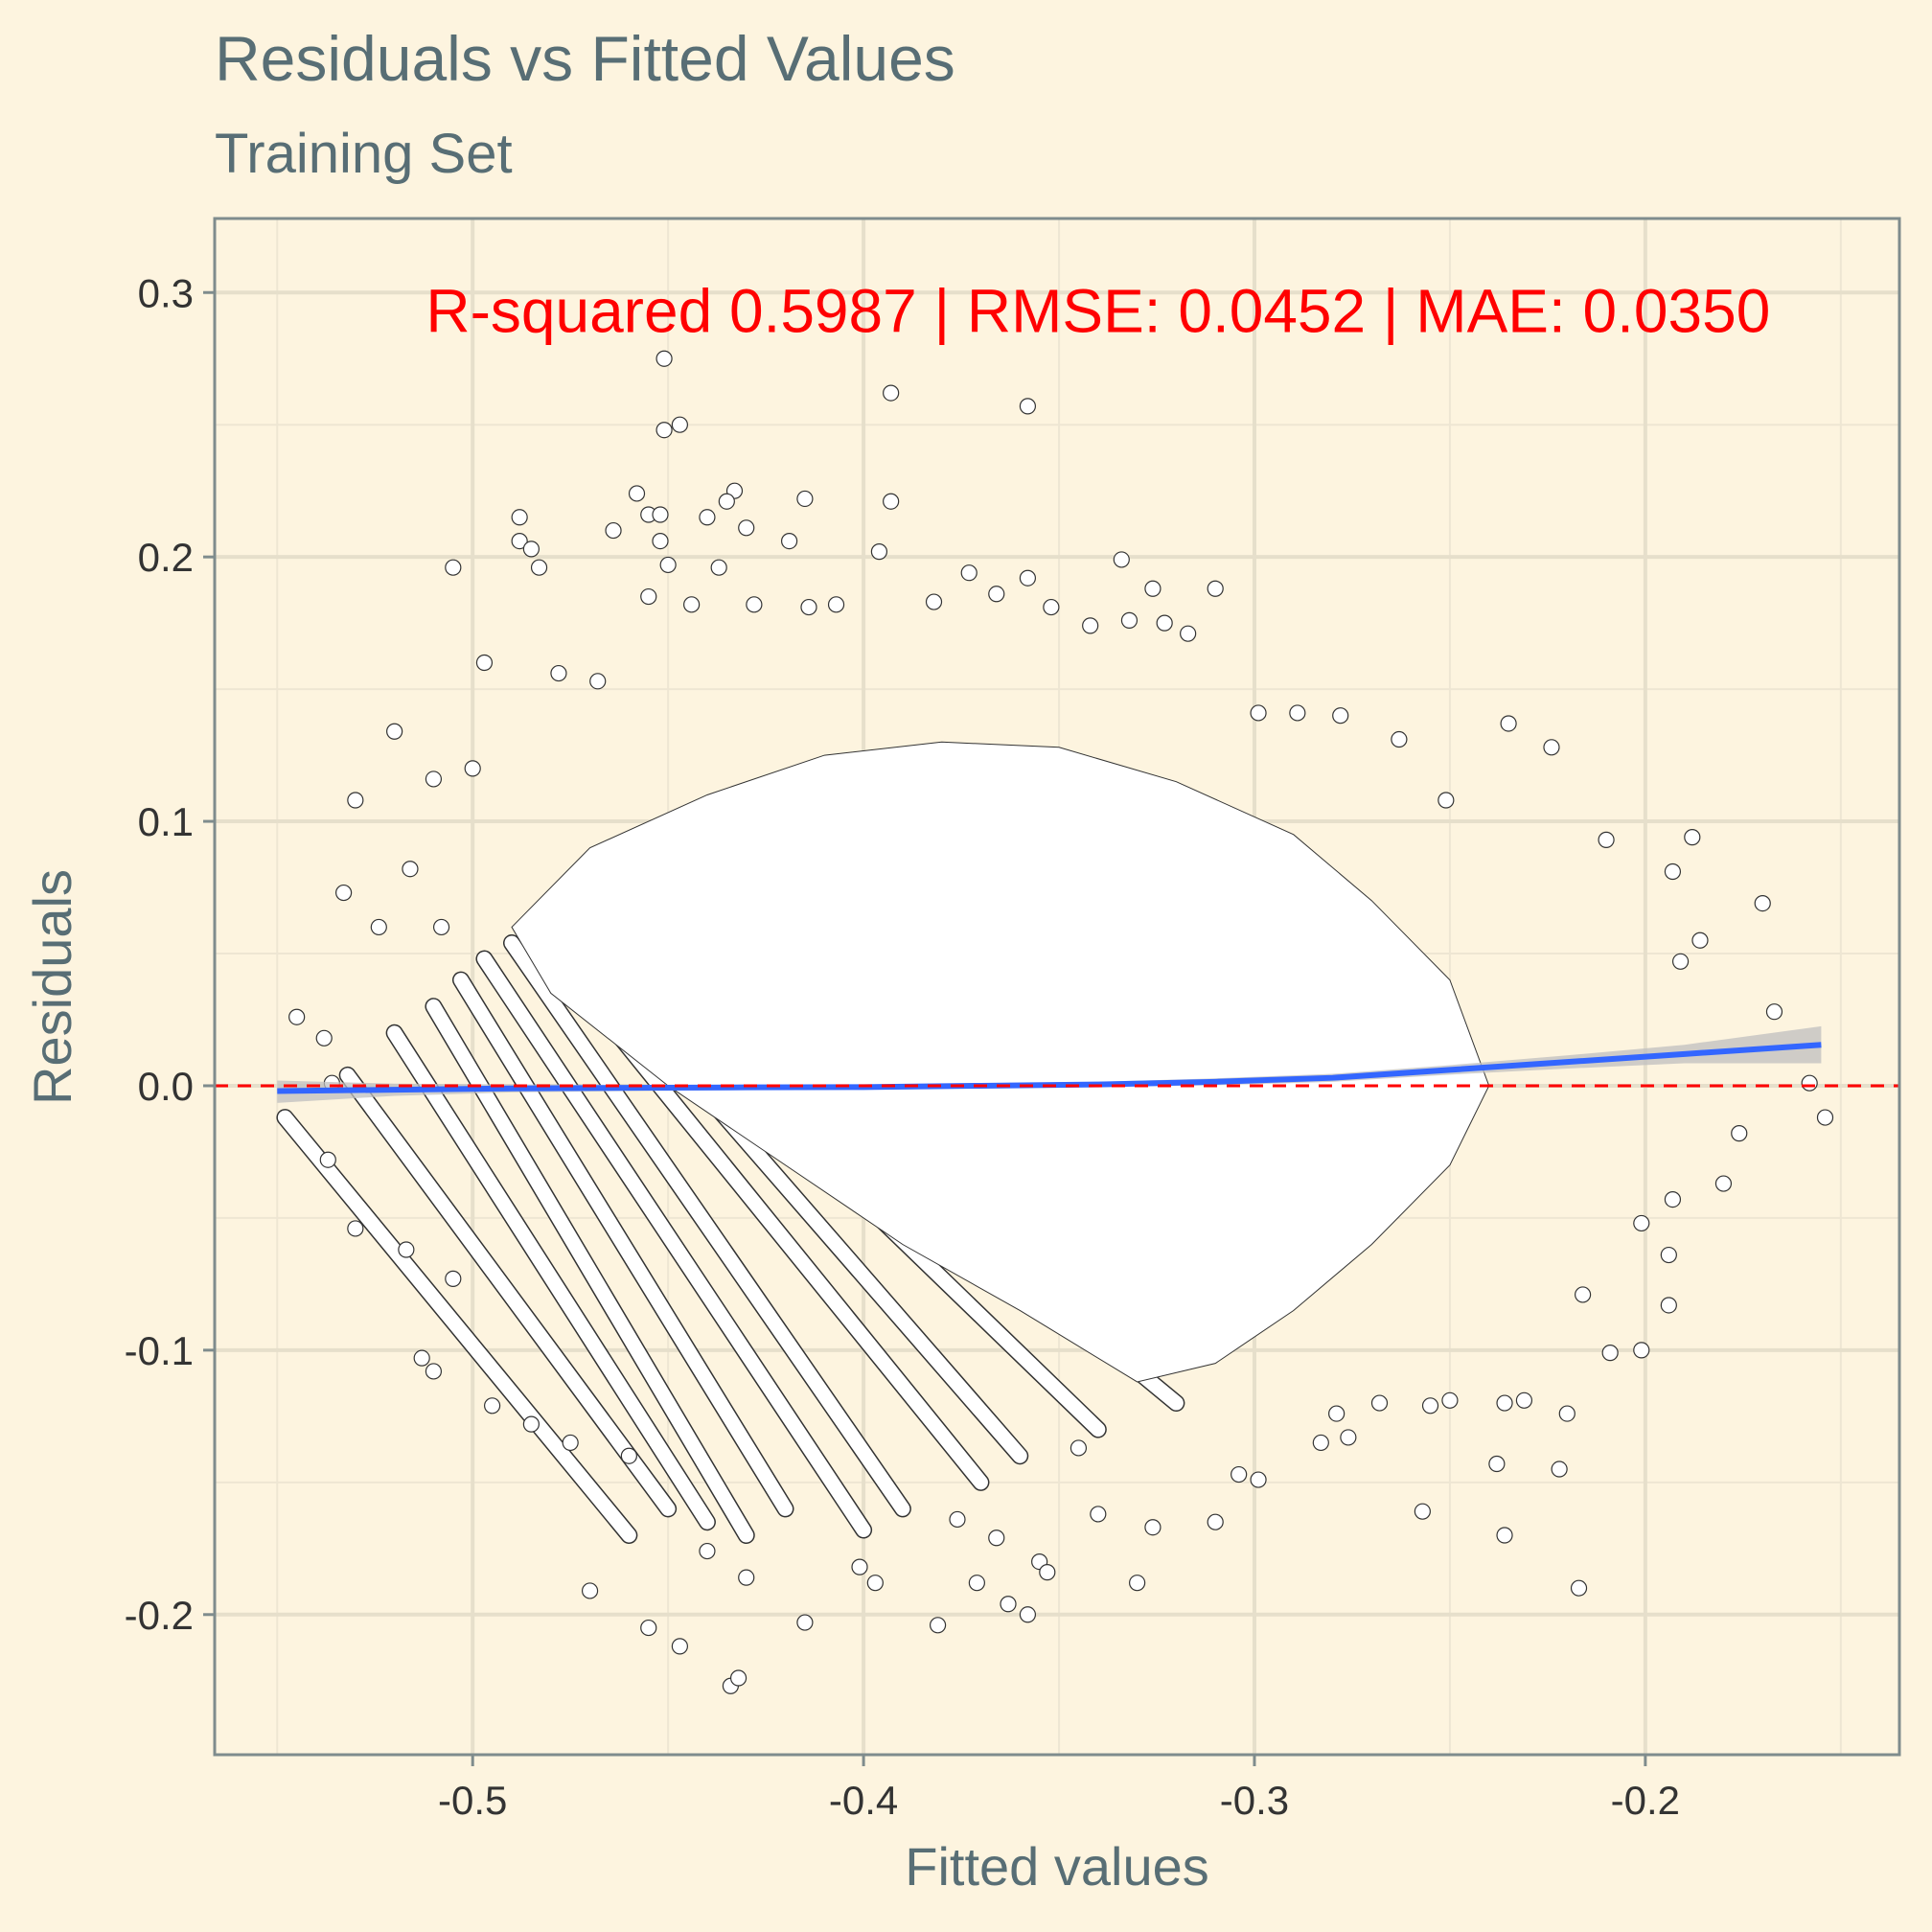 This screenshot has width=1932, height=1932. What do you see at coordinates (1049, 1068) in the screenshot?
I see `smooth-line` at bounding box center [1049, 1068].